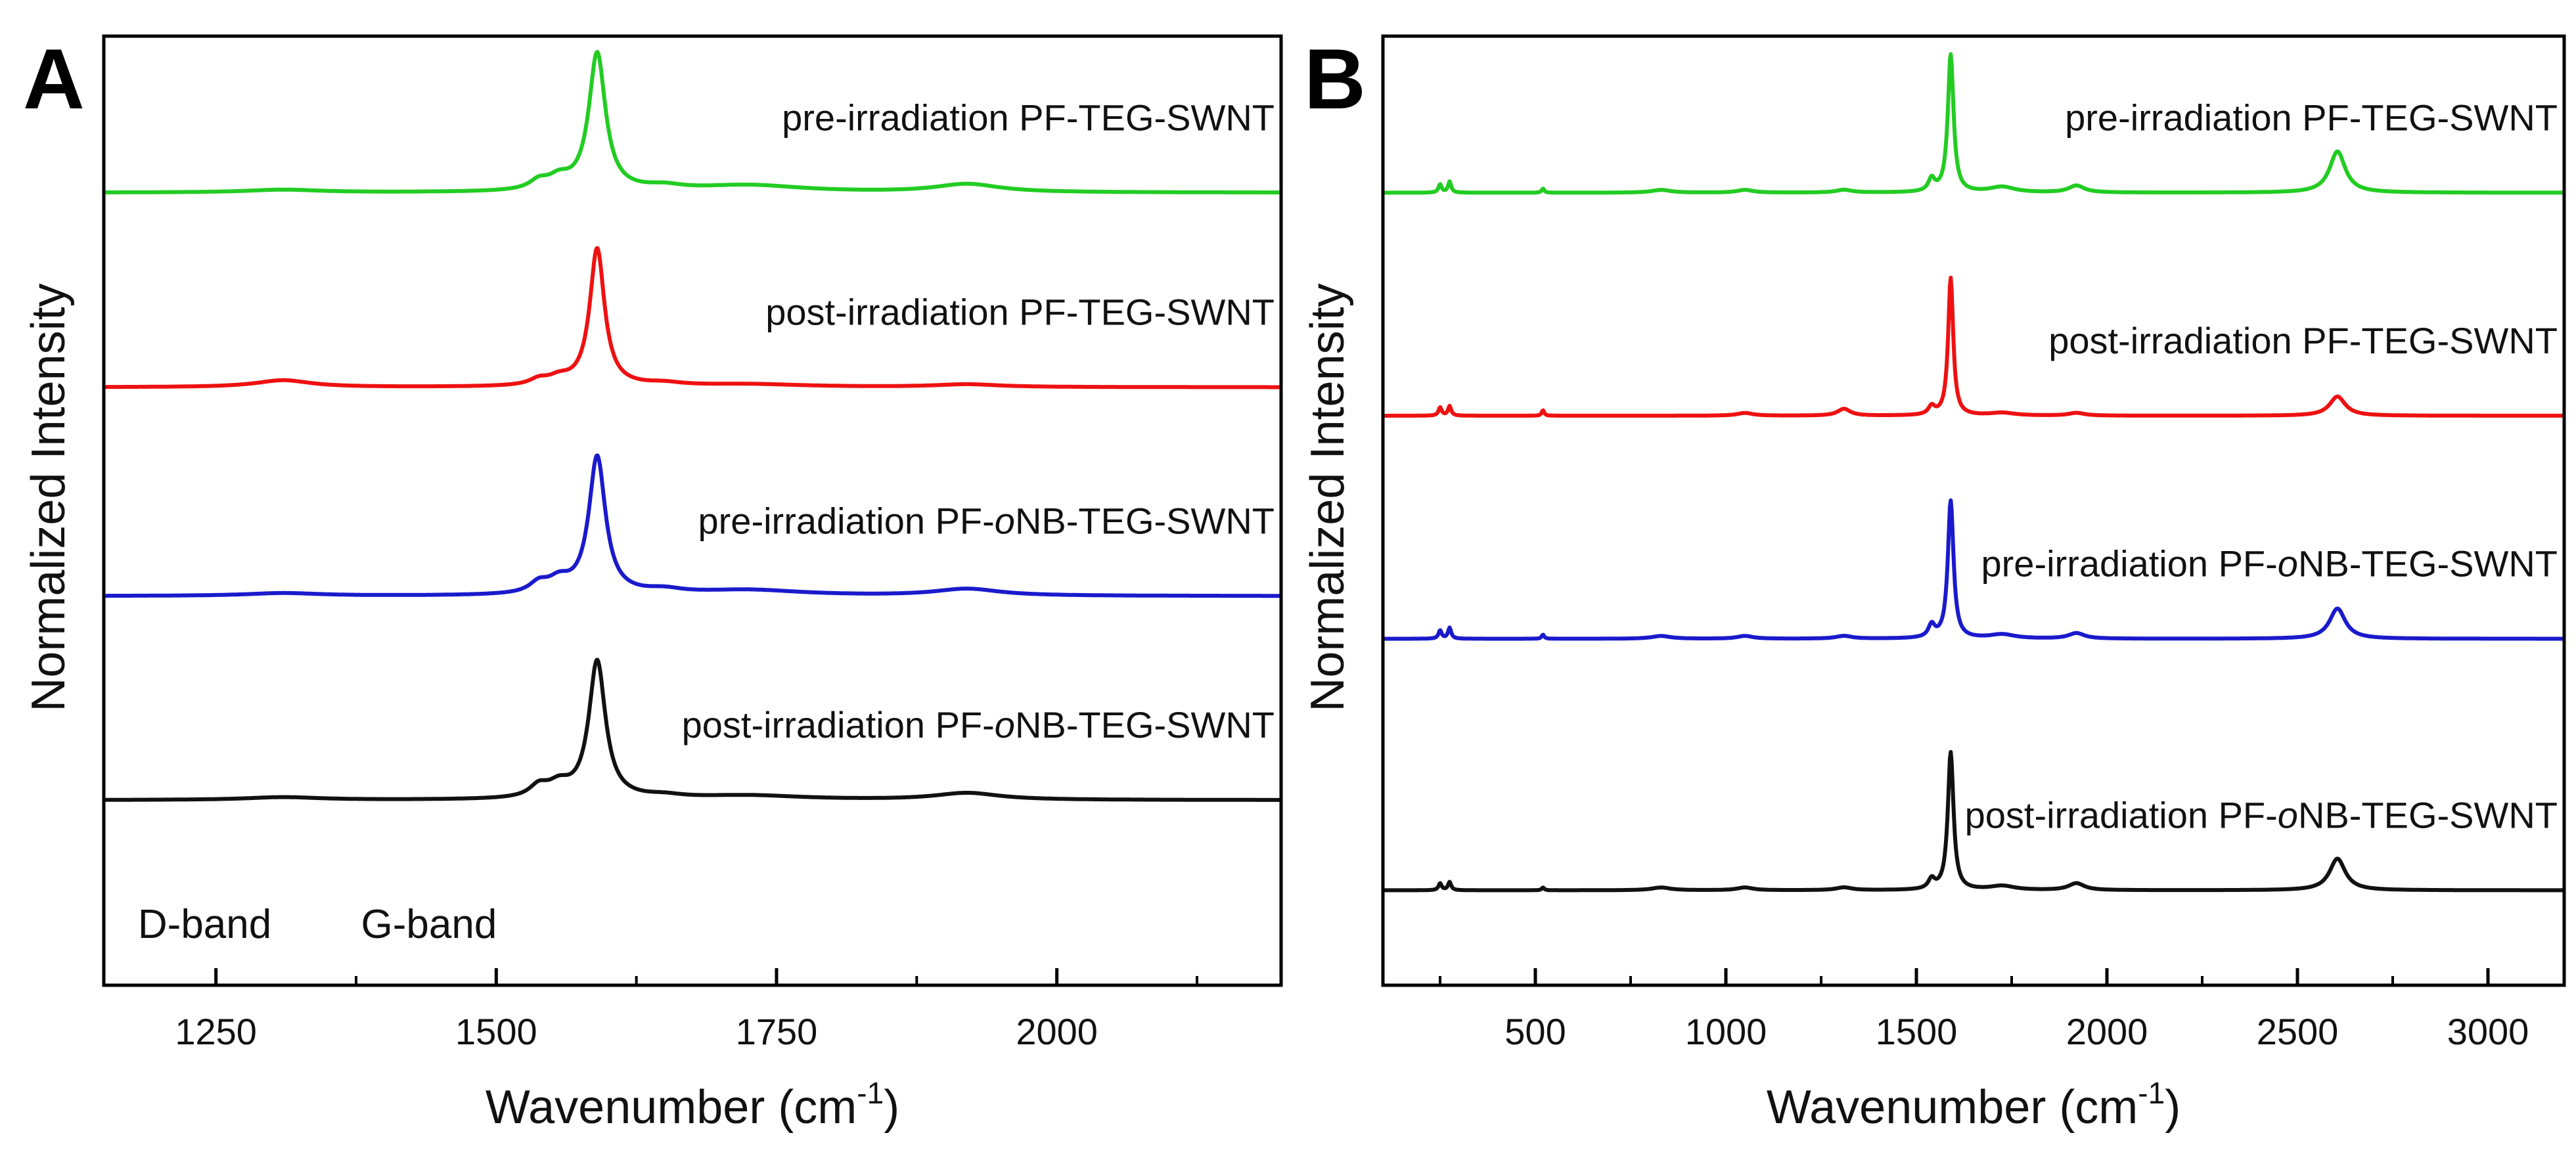 This screenshot has height=1156, width=2576. I want to click on panel-letter: B, so click(1335, 79).